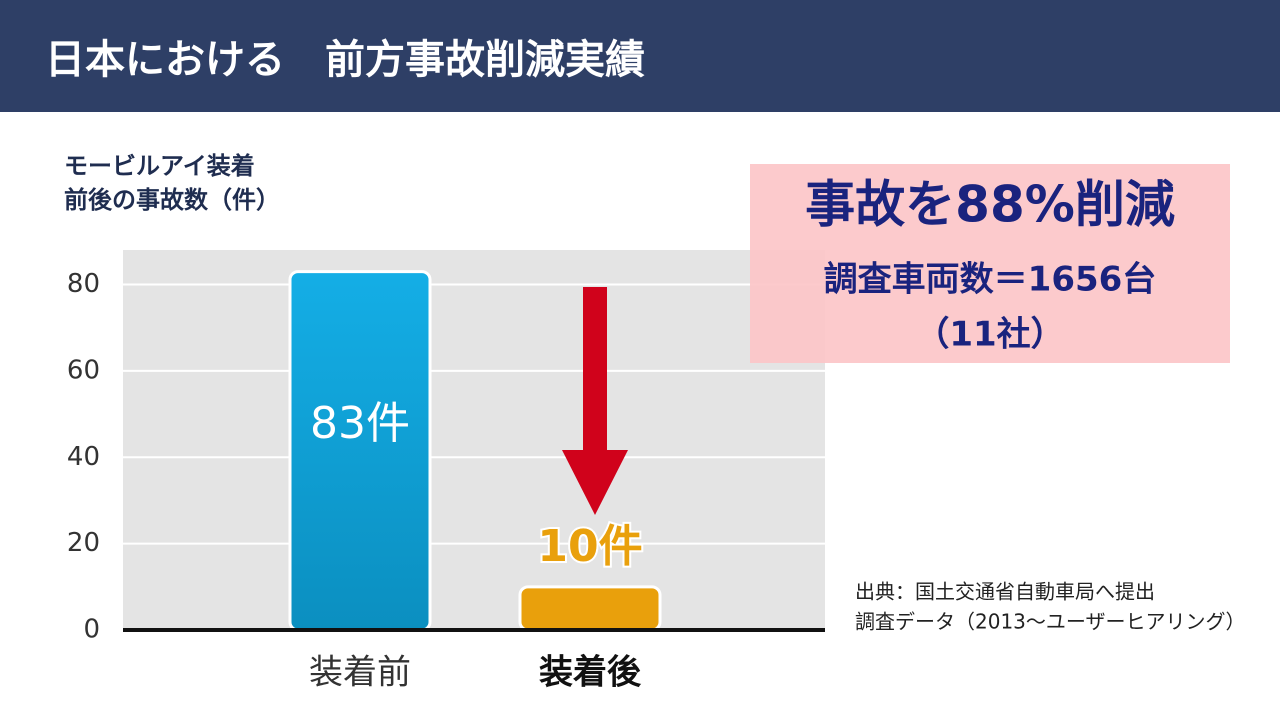  I want to click on y-axis-title: モービルアイ装着, so click(159, 166).